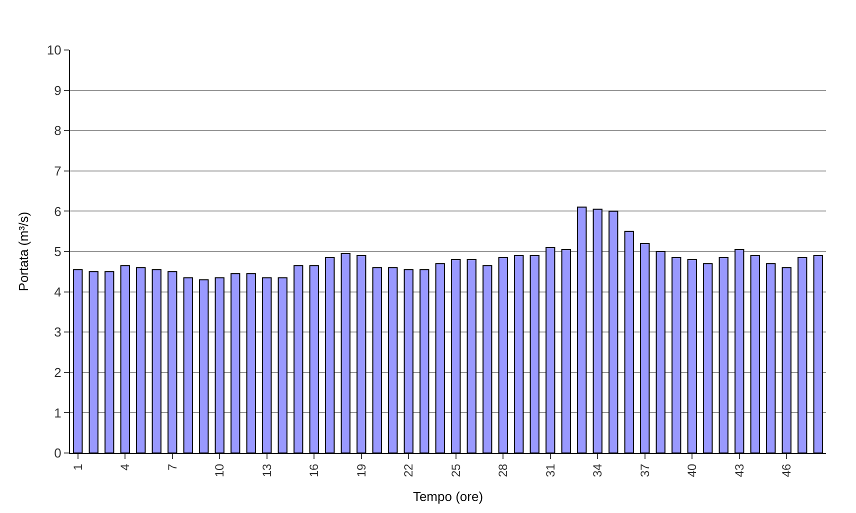  I want to click on x-axis-title: Tempo (ore), so click(448, 496).